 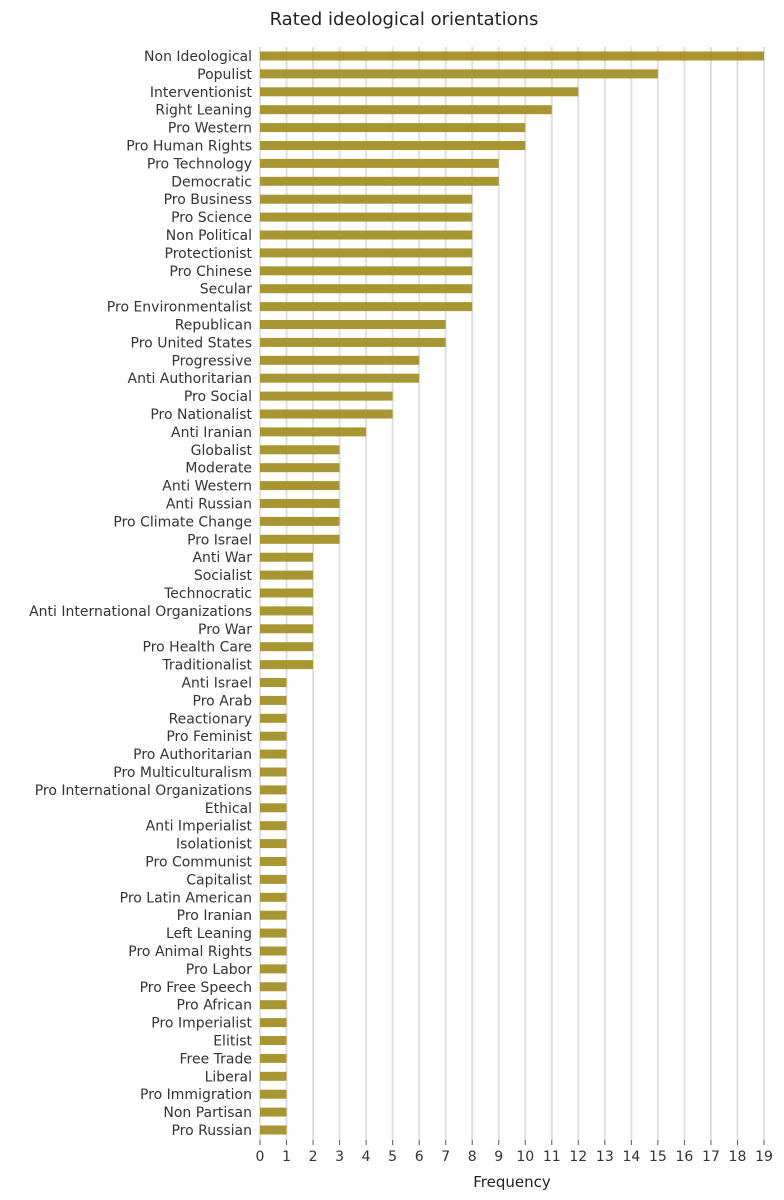 What do you see at coordinates (738, 1157) in the screenshot?
I see `x-tick-label: 18` at bounding box center [738, 1157].